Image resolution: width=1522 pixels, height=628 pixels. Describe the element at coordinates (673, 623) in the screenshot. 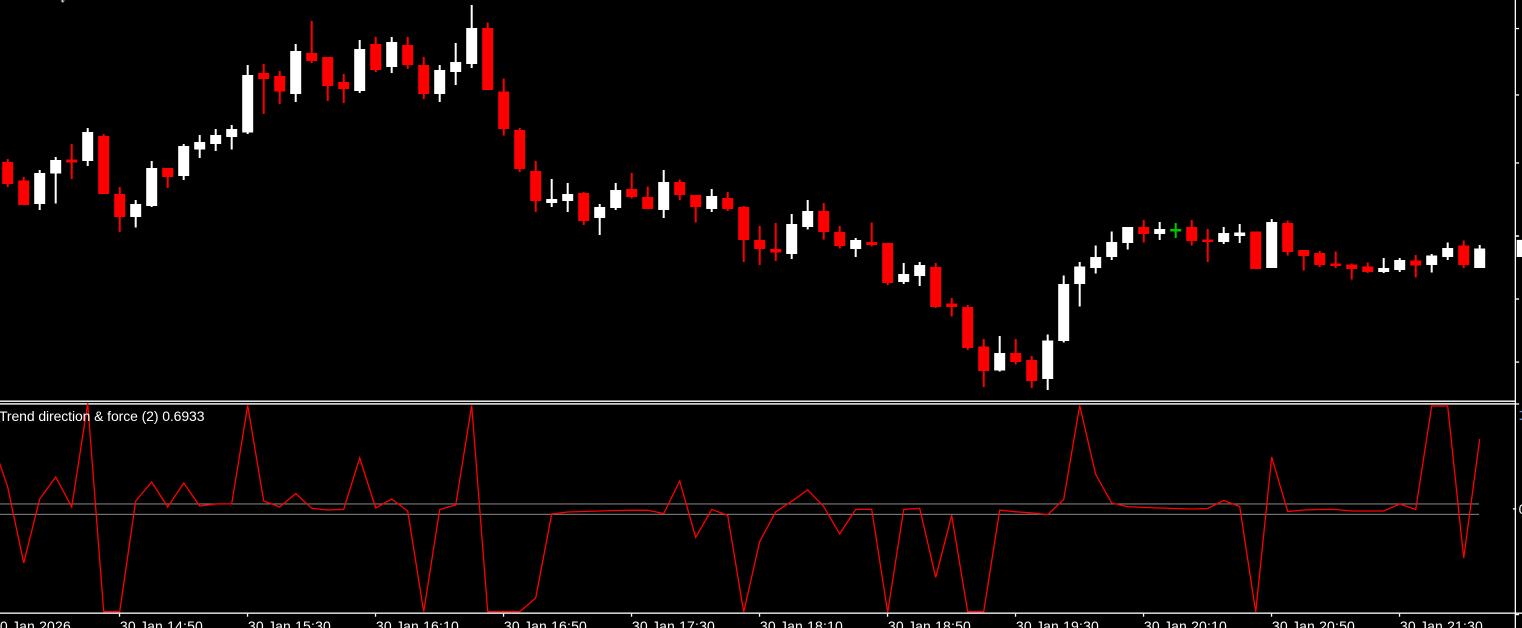

I see `svg-text: 30 Jan 17:30` at that location.